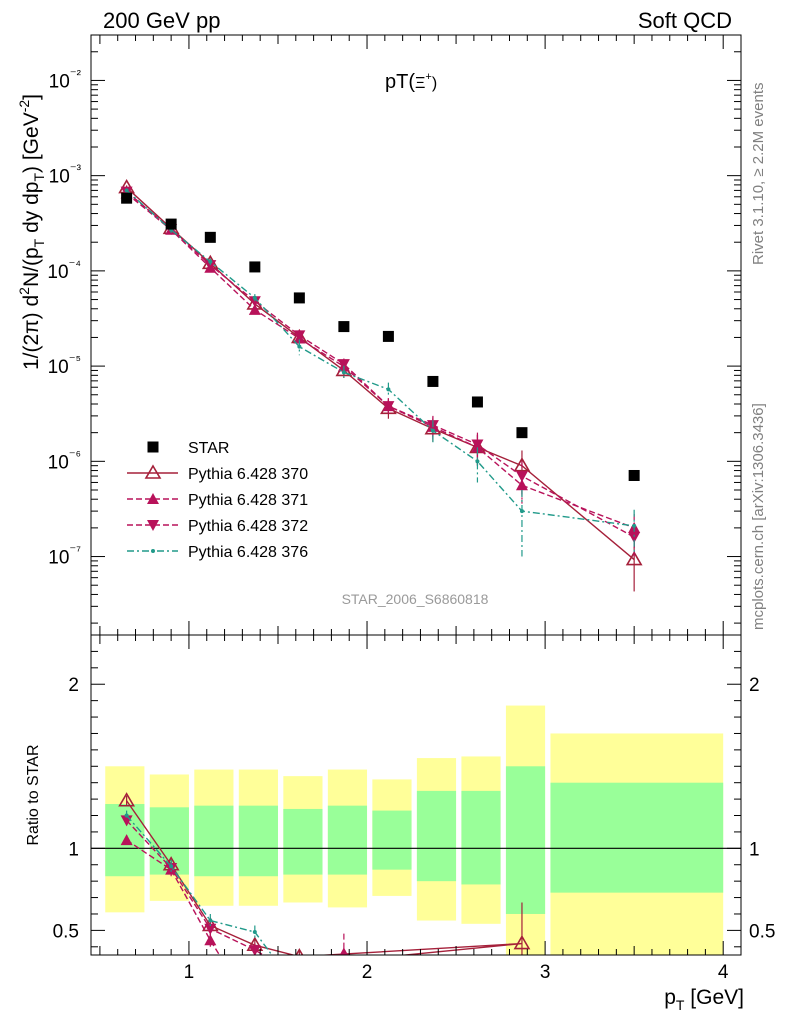 Image resolution: width=786 pixels, height=1024 pixels. What do you see at coordinates (64, 270) in the screenshot?
I see `y-tick-label: 10⁻⁴` at bounding box center [64, 270].